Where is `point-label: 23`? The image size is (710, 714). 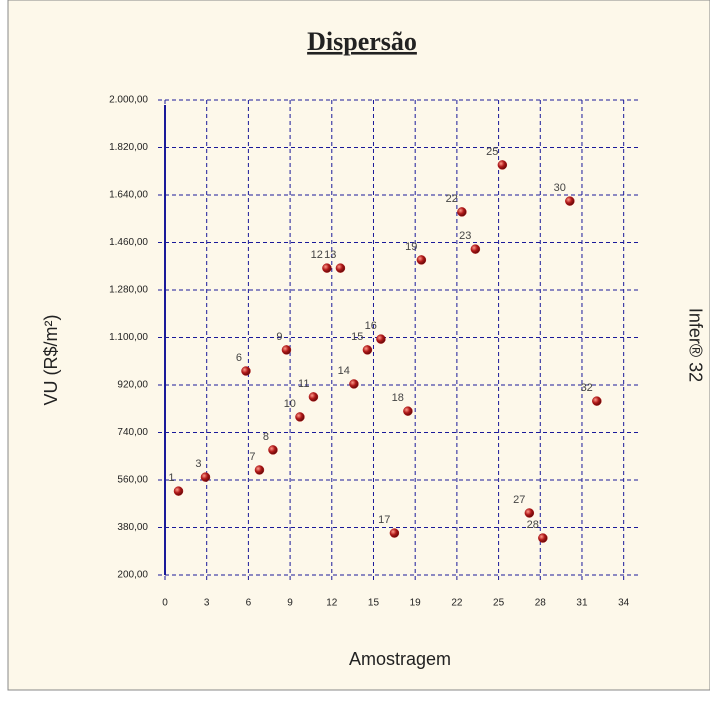
point-label: 23 is located at coordinates (465, 236).